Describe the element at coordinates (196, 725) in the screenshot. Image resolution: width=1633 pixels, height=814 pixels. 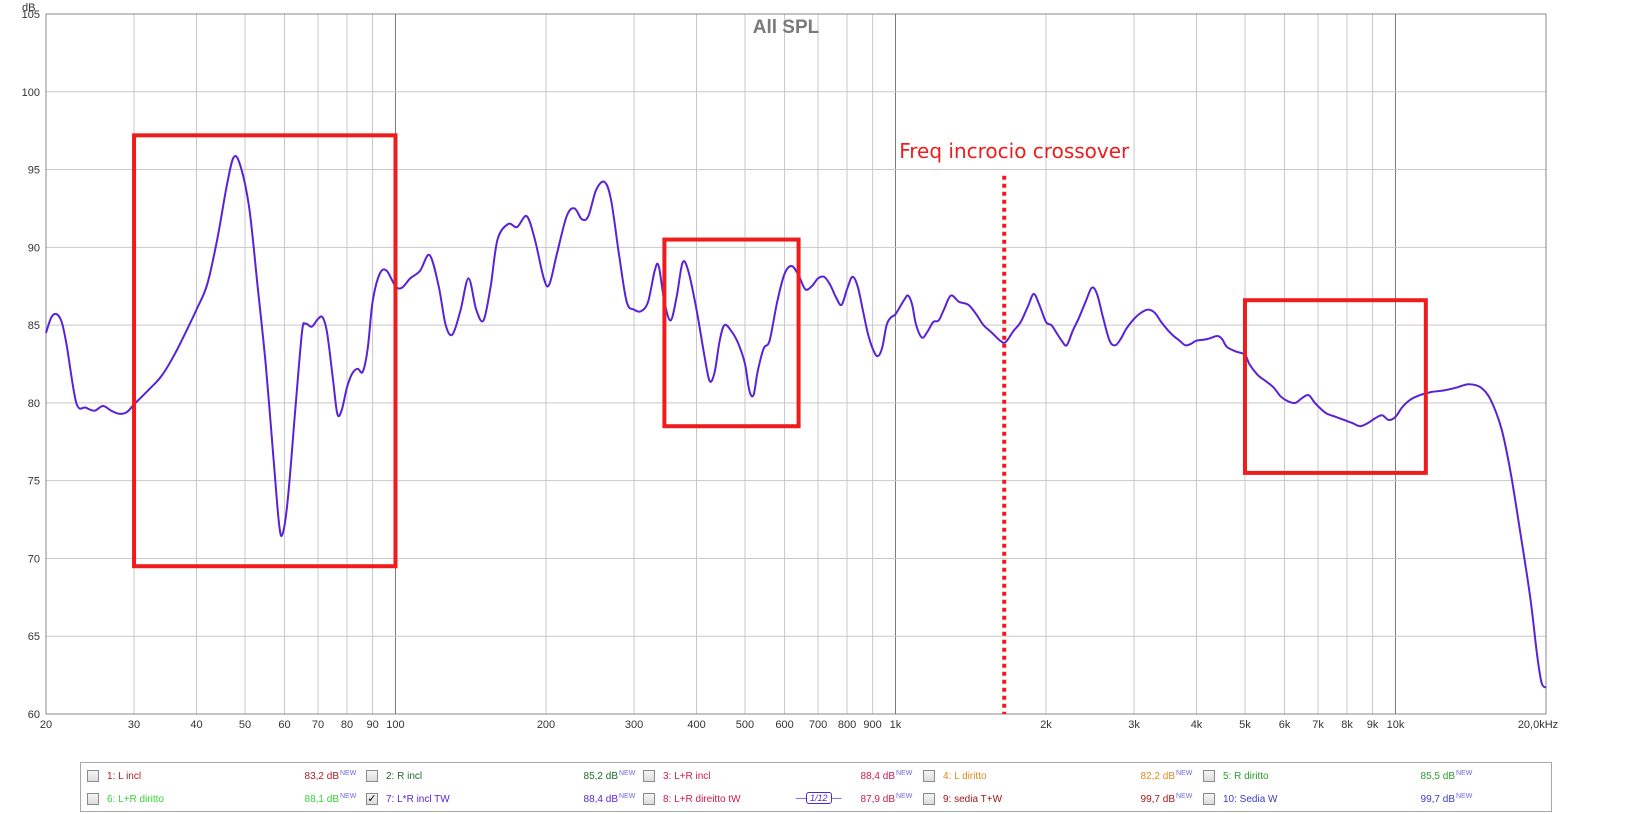
I see `x-tick-label: 40` at that location.